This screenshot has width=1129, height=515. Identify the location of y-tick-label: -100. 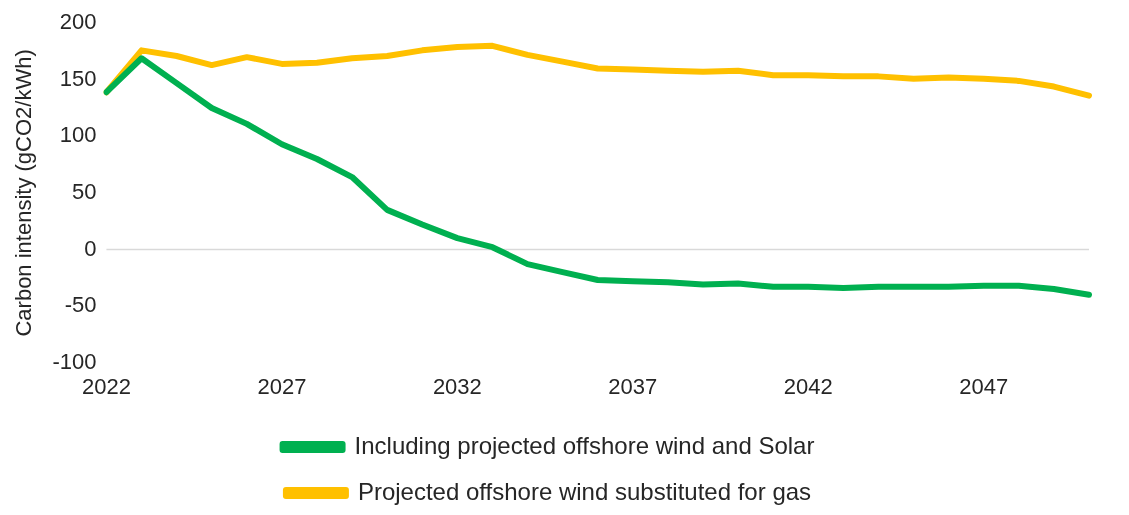
(74, 361).